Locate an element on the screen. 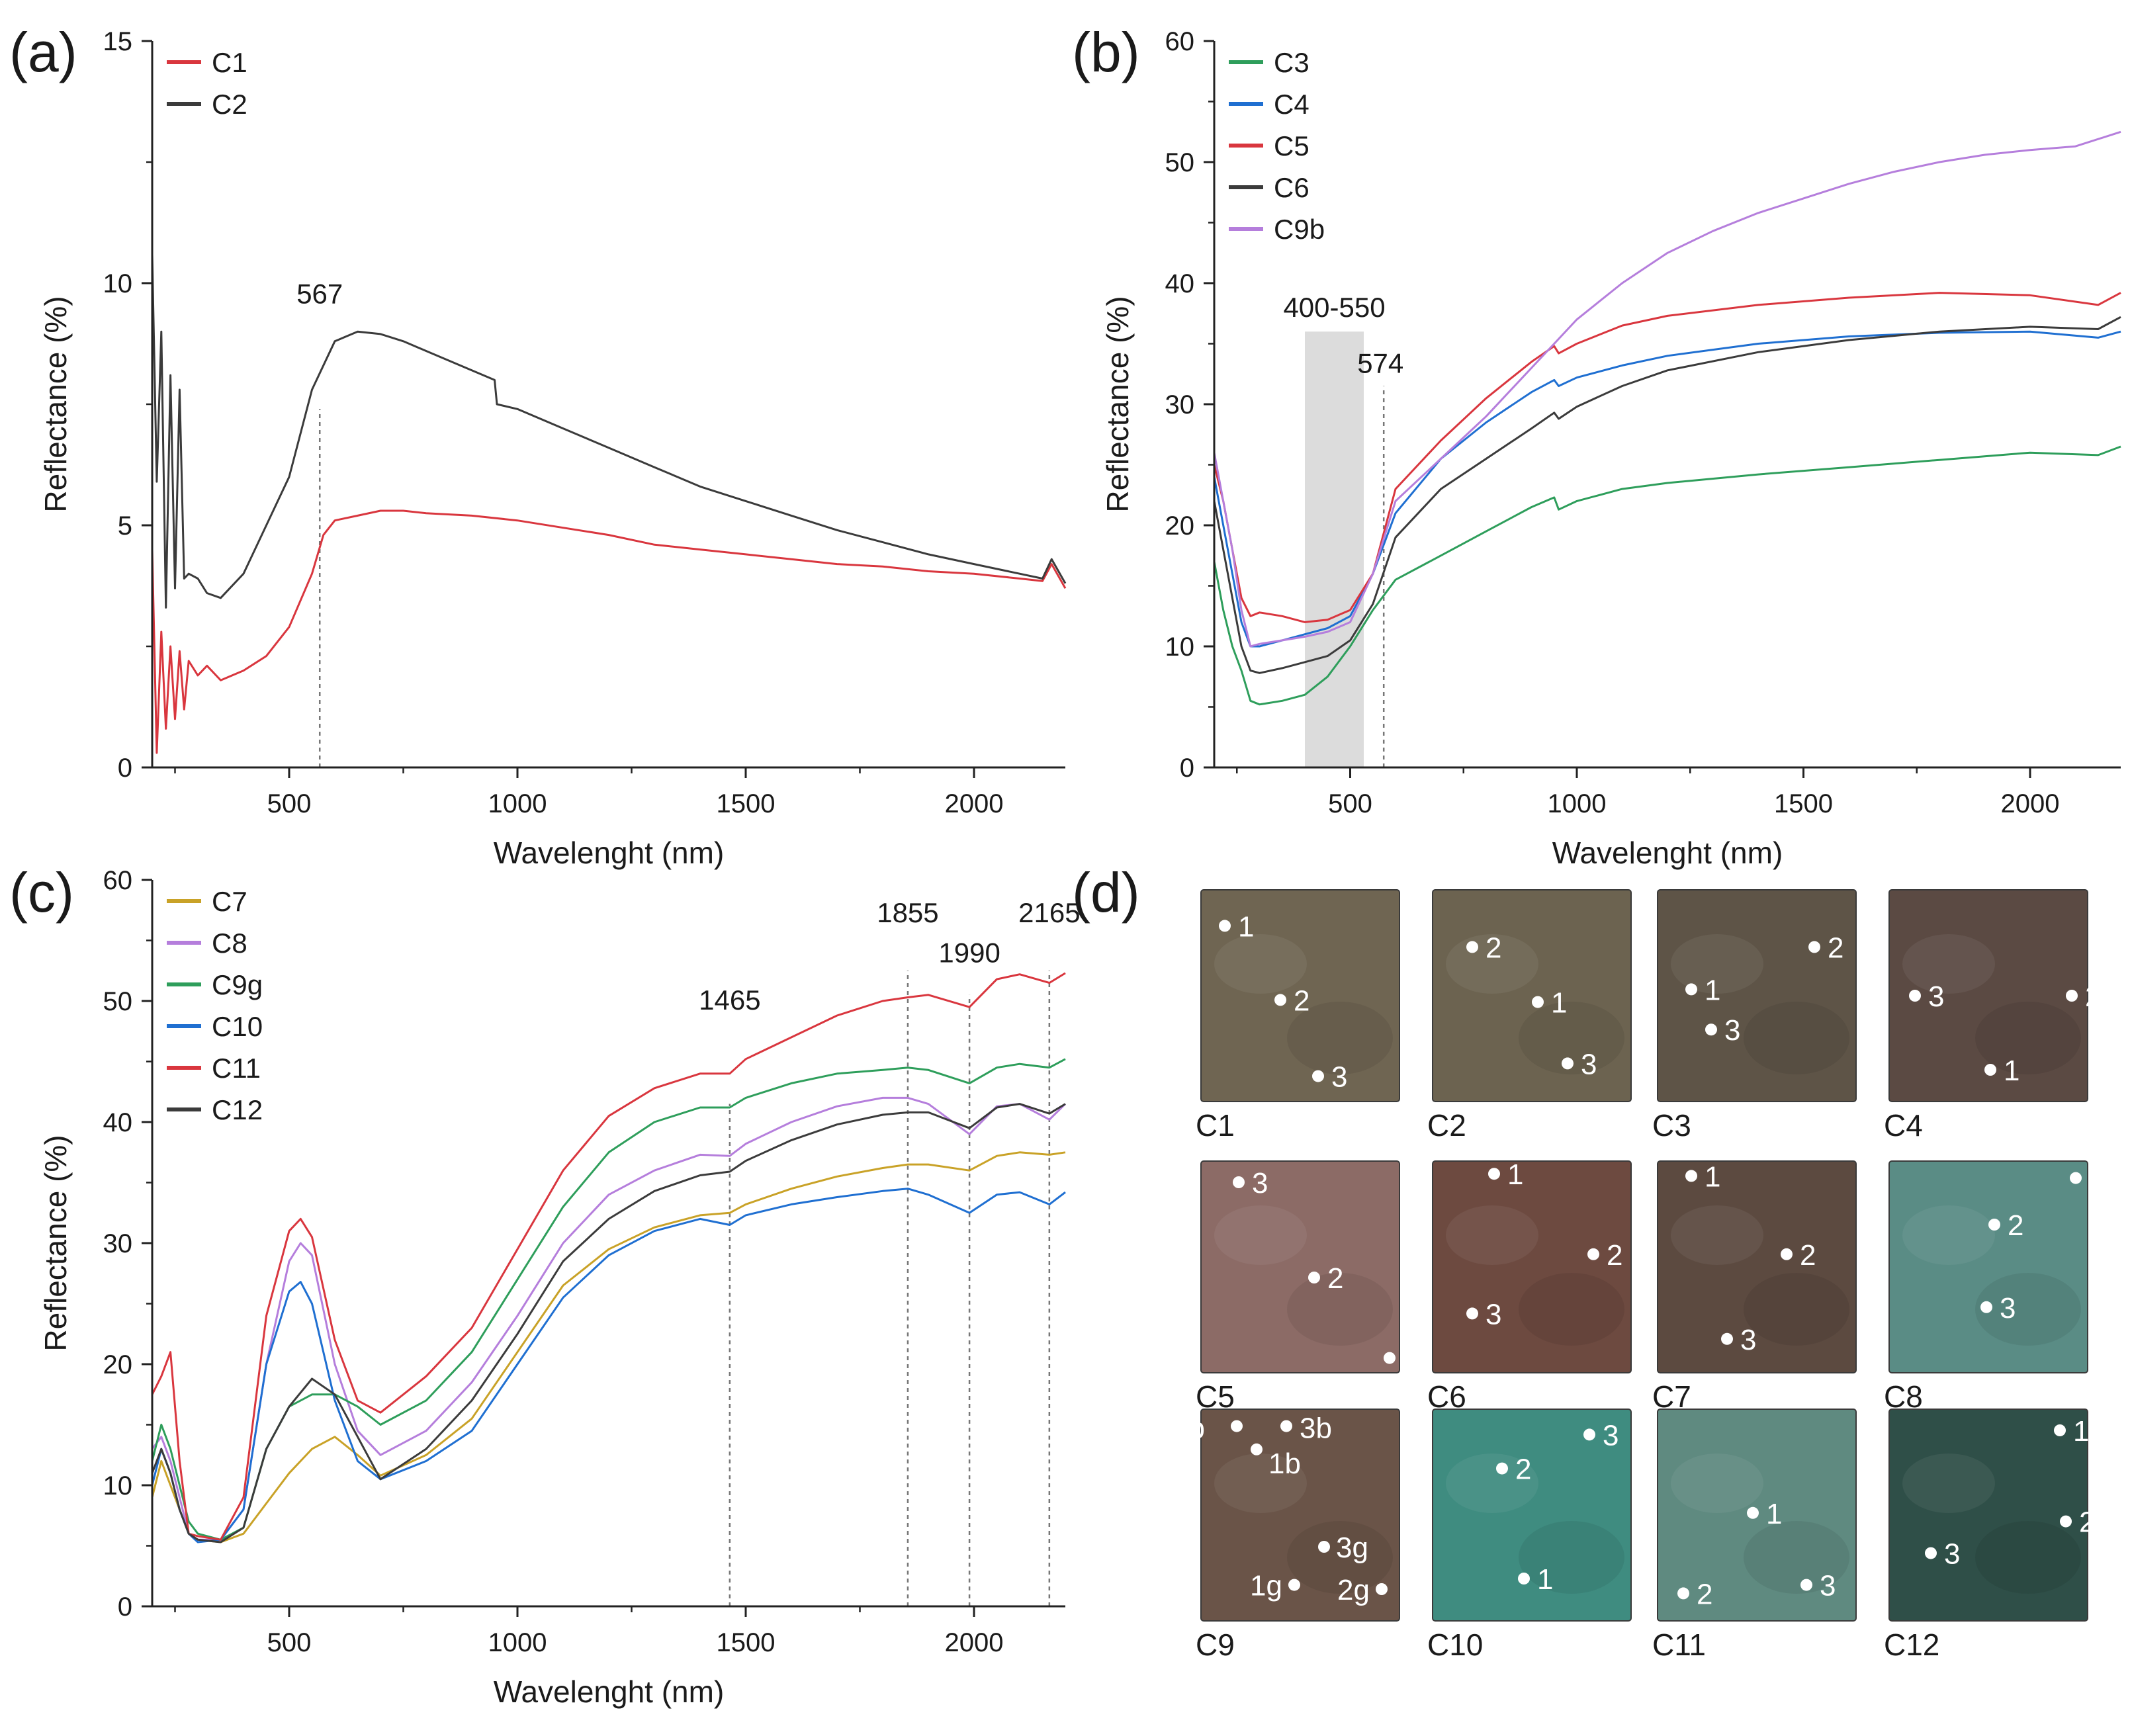 The height and width of the screenshot is (1736, 2130). legend-label-C3: C3 is located at coordinates (1291, 62).